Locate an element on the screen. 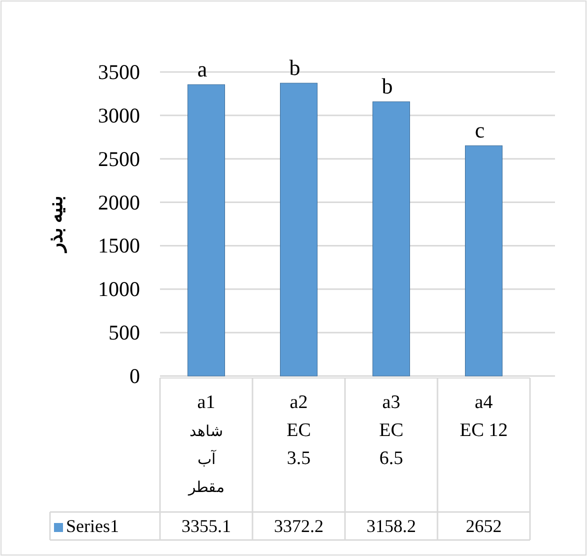 This screenshot has width=587, height=556. y-axis-title: بنیه بذر is located at coordinates (56, 225).